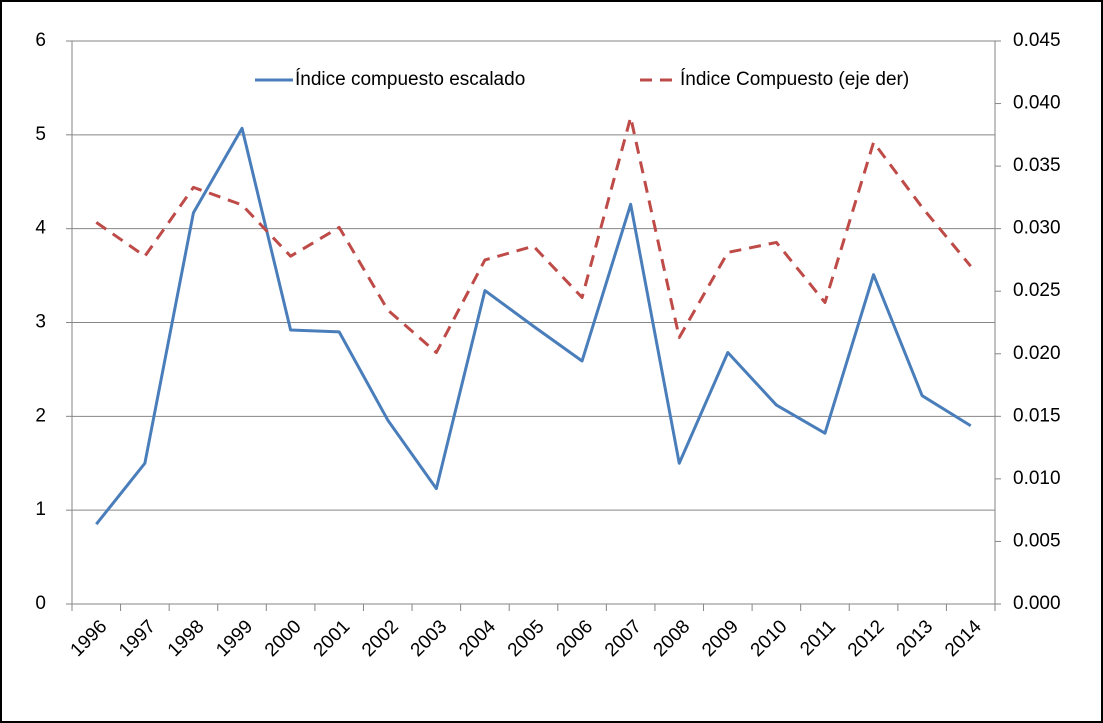 The height and width of the screenshot is (723, 1103). Describe the element at coordinates (1037, 290) in the screenshot. I see `y2-tick-label: 0.025` at that location.